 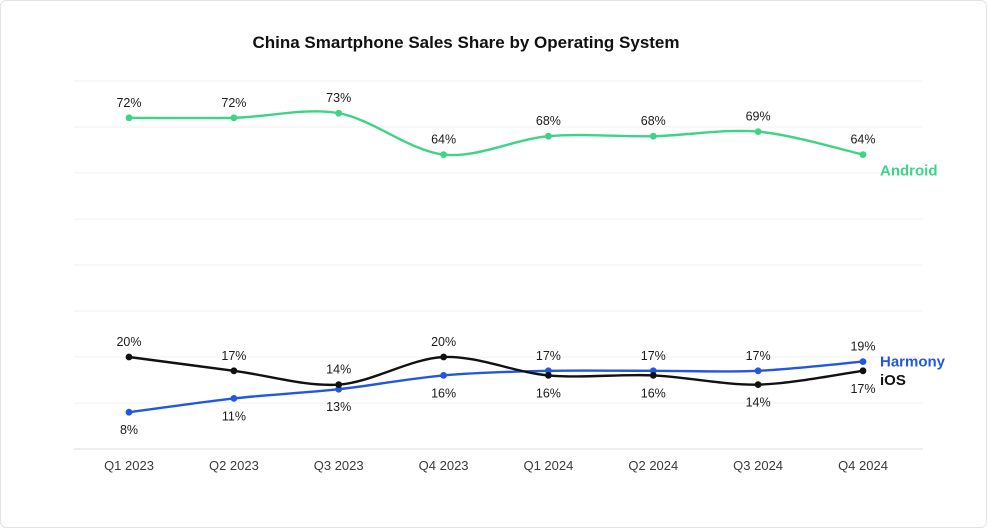 What do you see at coordinates (338, 407) in the screenshot?
I see `value-label: 13%` at bounding box center [338, 407].